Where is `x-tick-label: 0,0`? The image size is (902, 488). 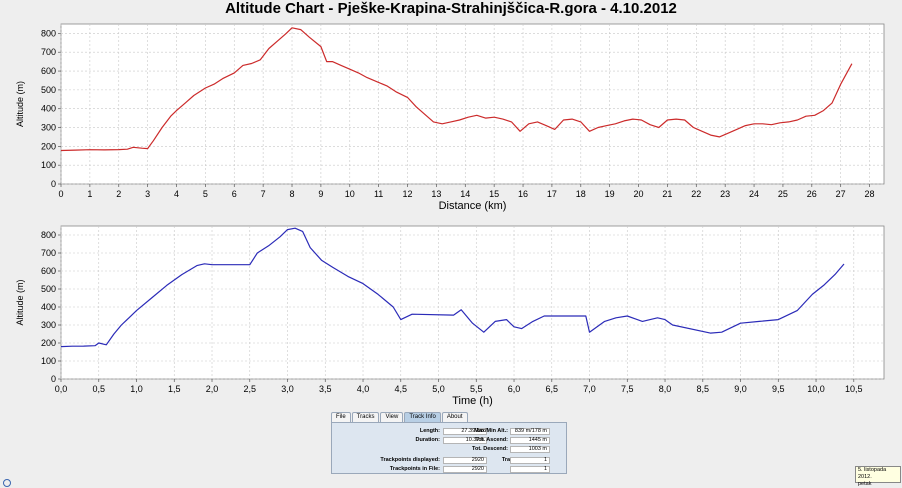 x-tick-label: 0,0 is located at coordinates (61, 389).